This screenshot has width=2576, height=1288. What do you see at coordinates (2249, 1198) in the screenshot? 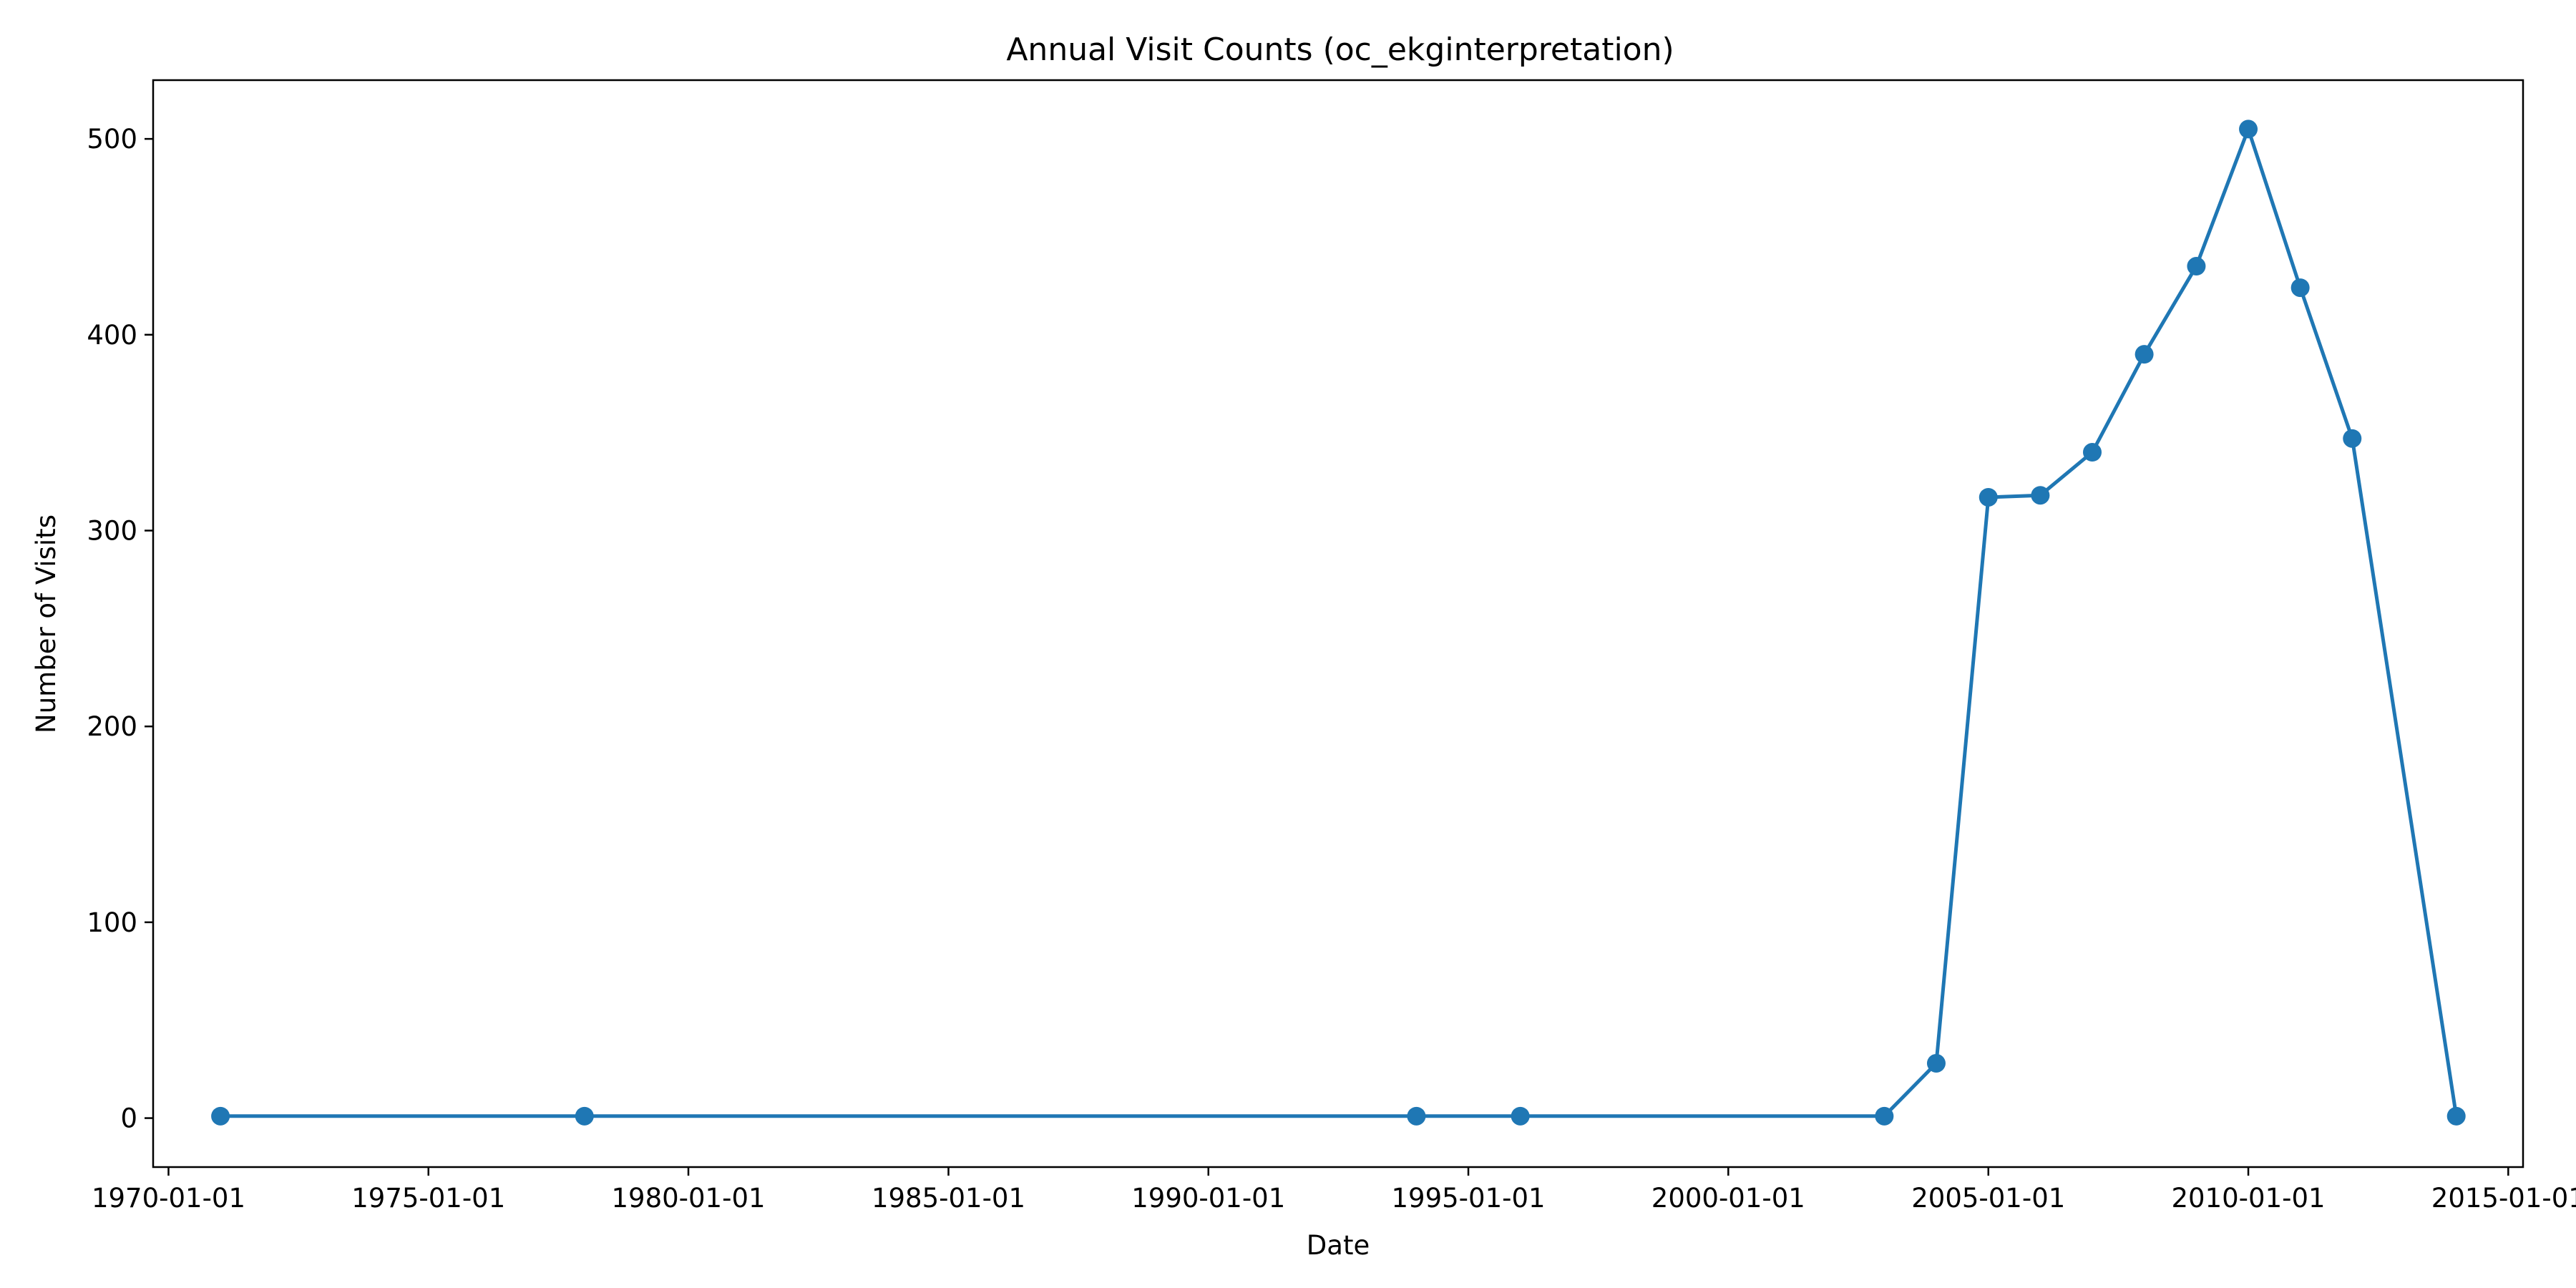
I see `x-tick-label: 2010-01-01` at bounding box center [2249, 1198].